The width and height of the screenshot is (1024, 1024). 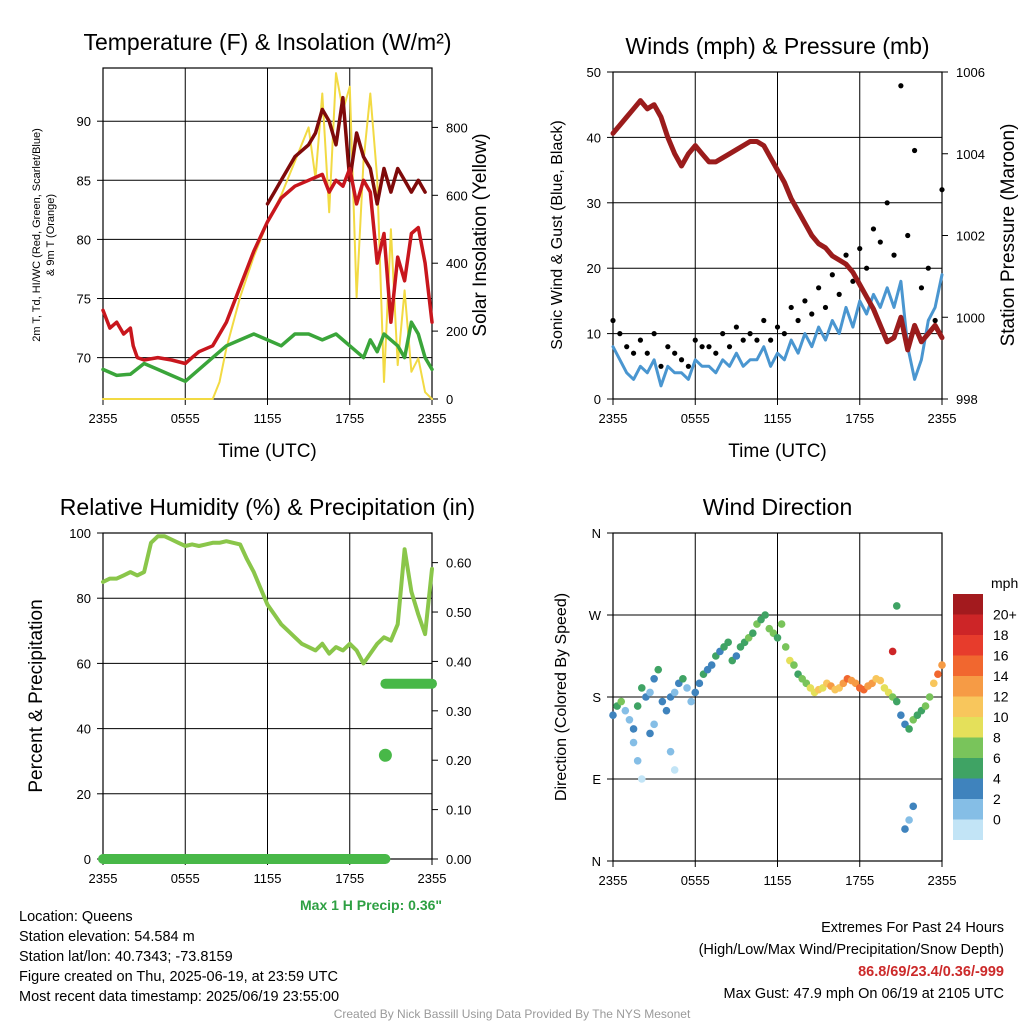 What do you see at coordinates (84, 794) in the screenshot?
I see `rh-ytick-label: 20` at bounding box center [84, 794].